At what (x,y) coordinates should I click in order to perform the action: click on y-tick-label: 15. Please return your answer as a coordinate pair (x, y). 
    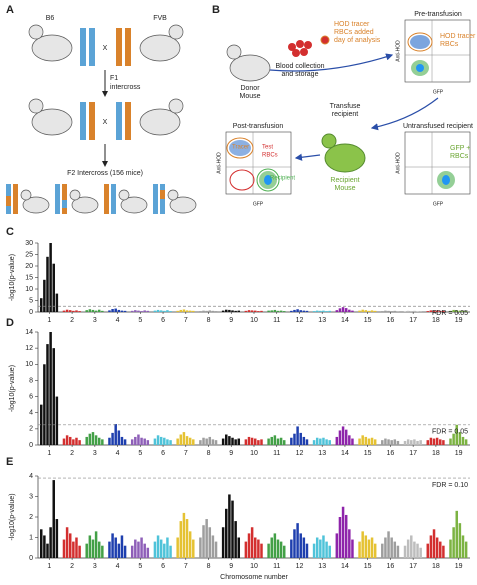
    Looking at the image, I should click on (29, 277).